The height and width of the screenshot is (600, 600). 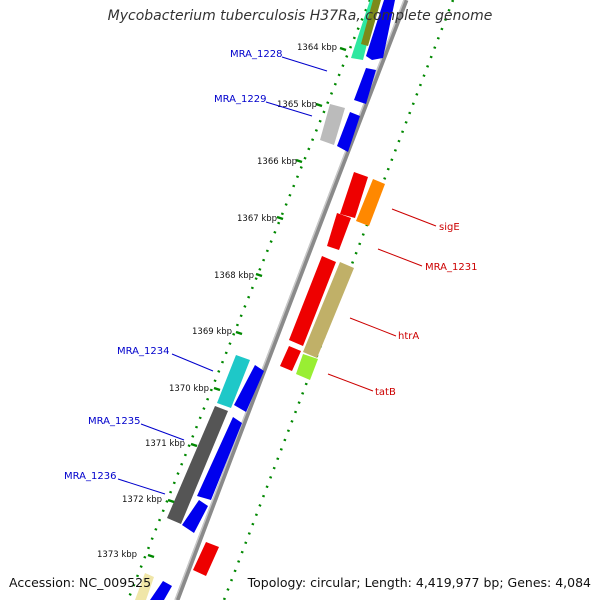 I want to click on tick-label: 1365 kbp, so click(x=297, y=105).